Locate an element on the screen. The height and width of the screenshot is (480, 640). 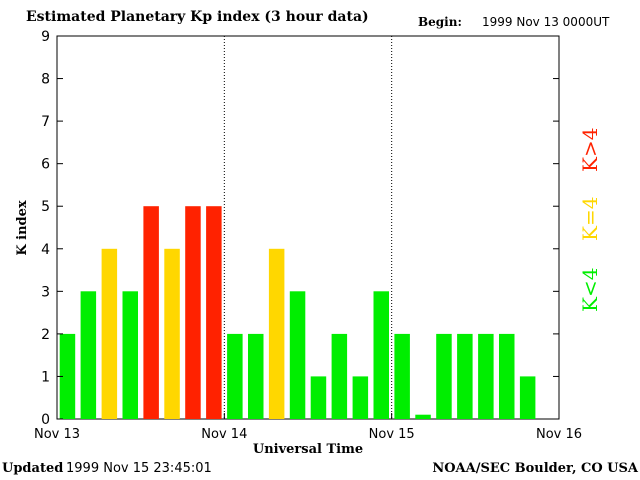
updated-timestamp: 1999 Nov 15 23:45:01 is located at coordinates (139, 468).